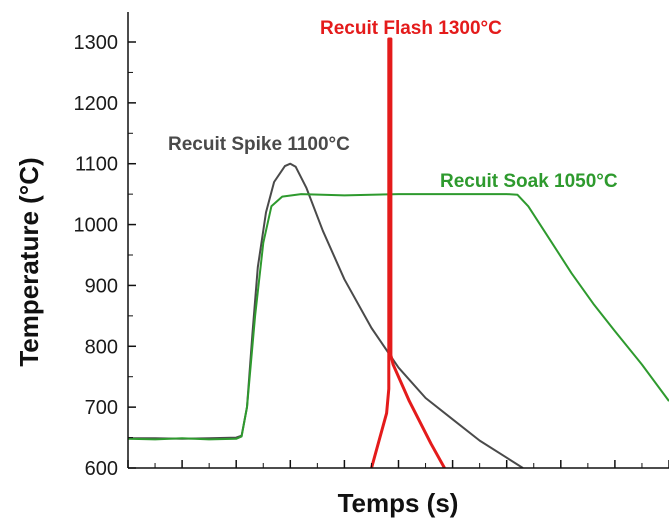 The height and width of the screenshot is (522, 669). What do you see at coordinates (259, 144) in the screenshot?
I see `annotation-spike: Recuit Spike 1100°C` at bounding box center [259, 144].